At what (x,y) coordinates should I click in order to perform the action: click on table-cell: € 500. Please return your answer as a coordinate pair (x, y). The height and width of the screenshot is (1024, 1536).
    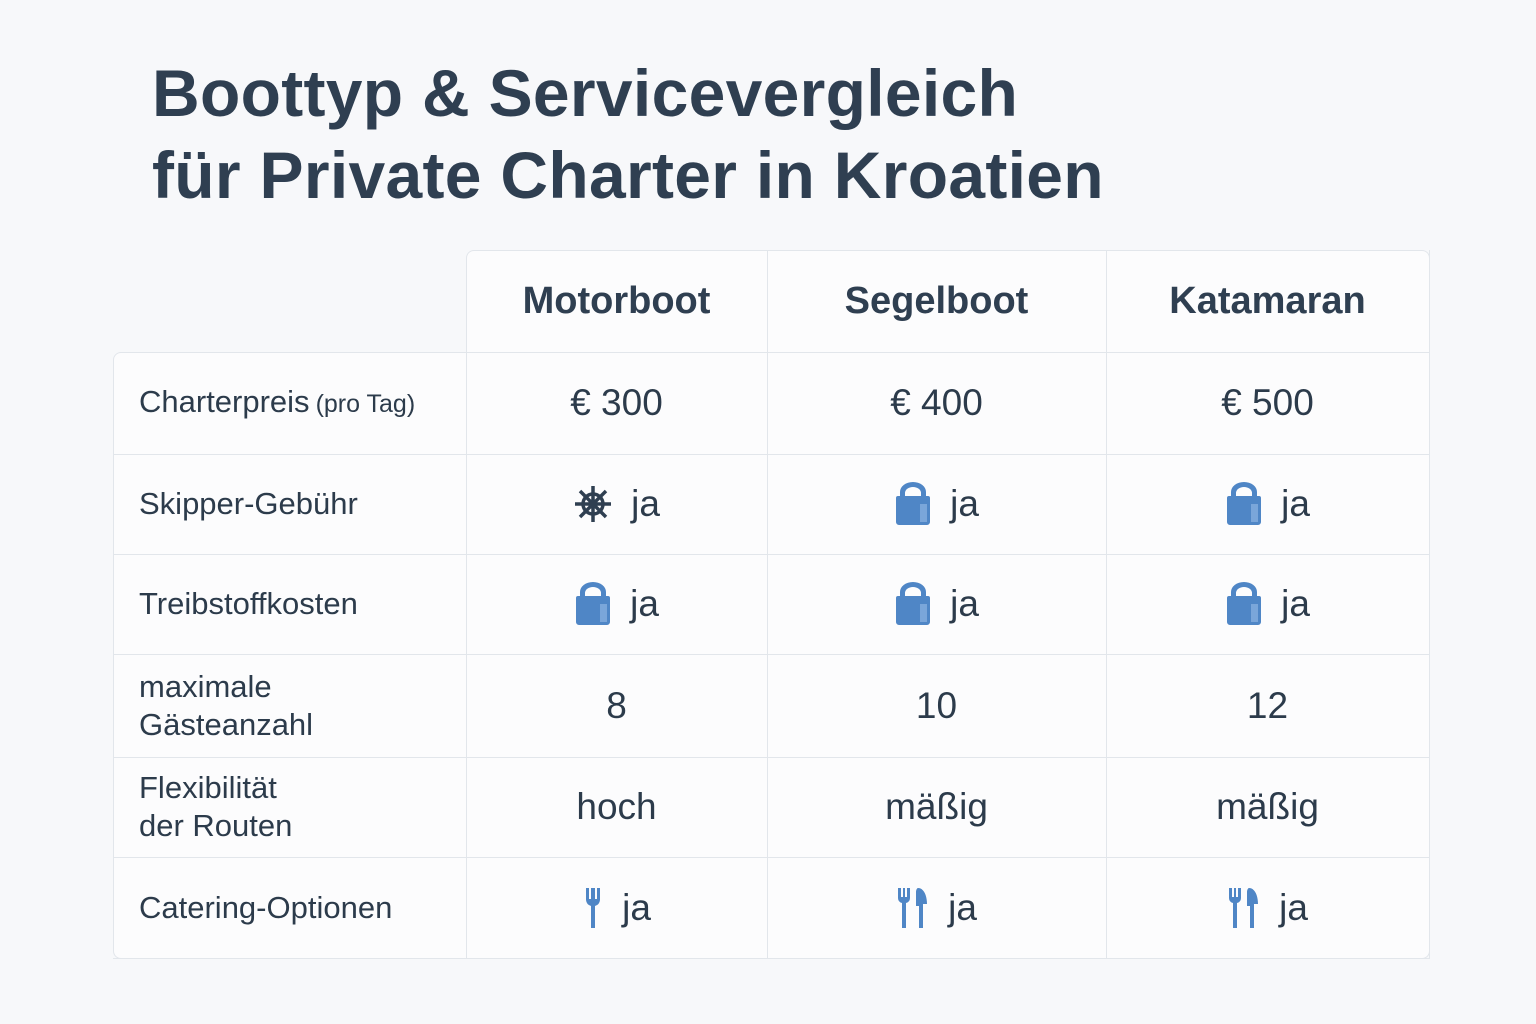
    Looking at the image, I should click on (1268, 403).